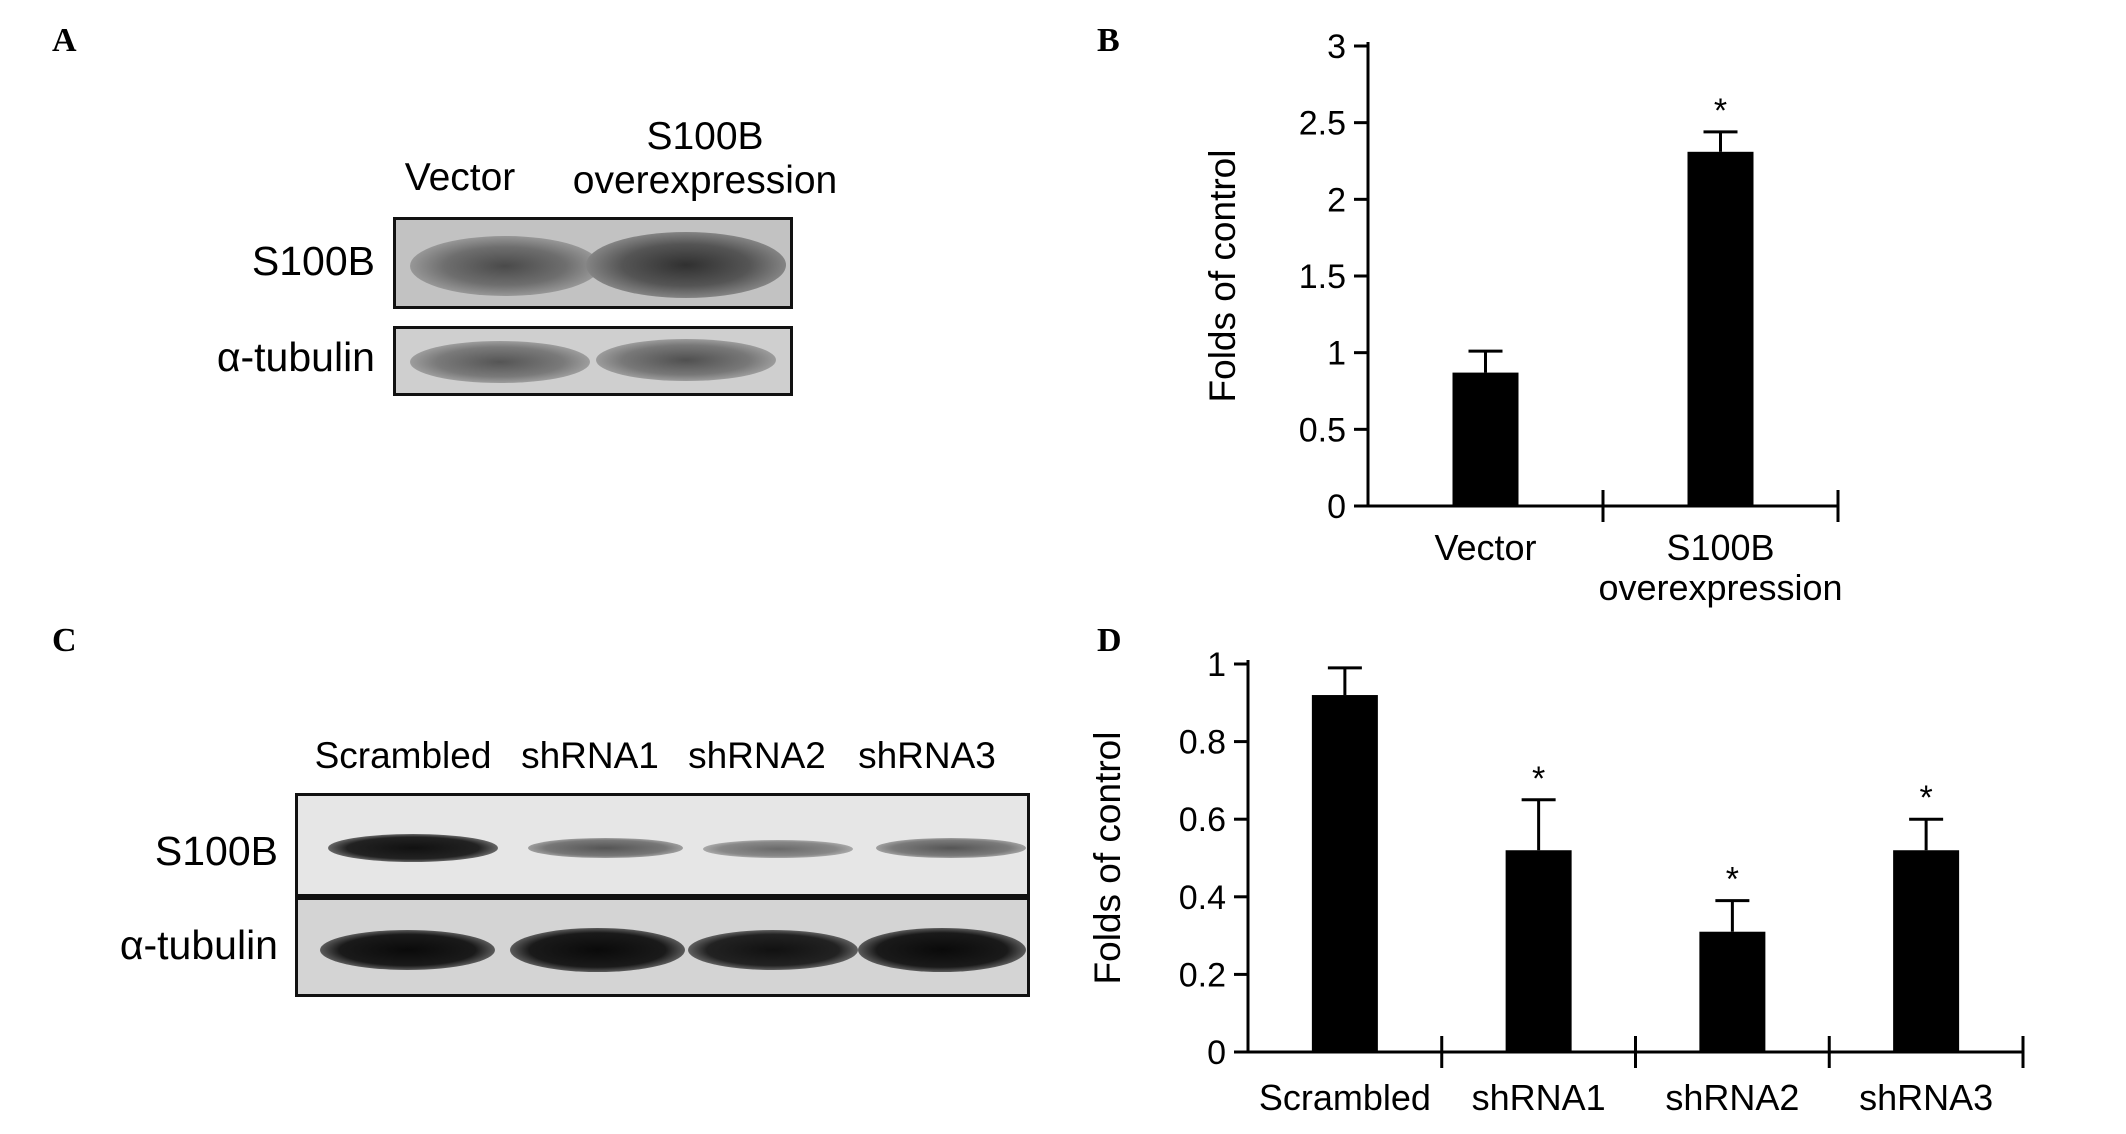 Image resolution: width=2126 pixels, height=1134 pixels. I want to click on y-tick-label: 0.8, so click(1202, 743).